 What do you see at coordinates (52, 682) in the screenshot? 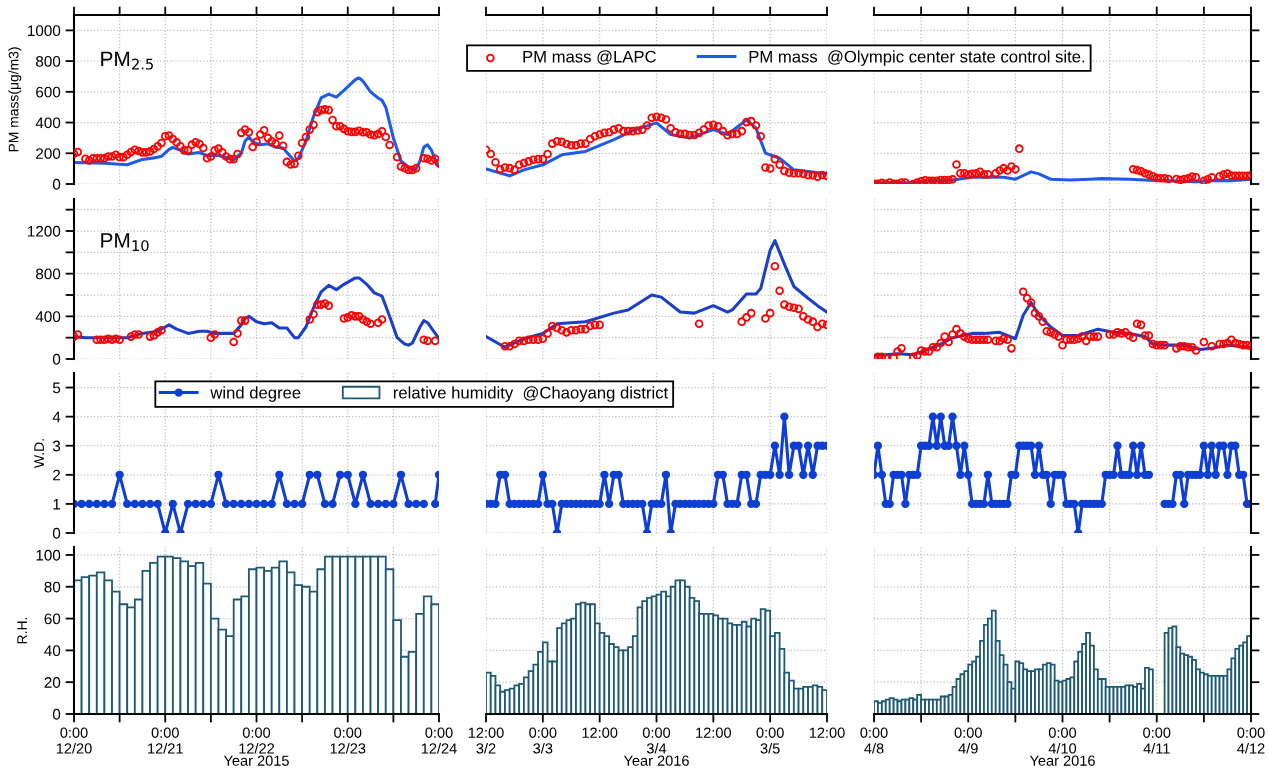
I see `y-tick-label: 20` at bounding box center [52, 682].